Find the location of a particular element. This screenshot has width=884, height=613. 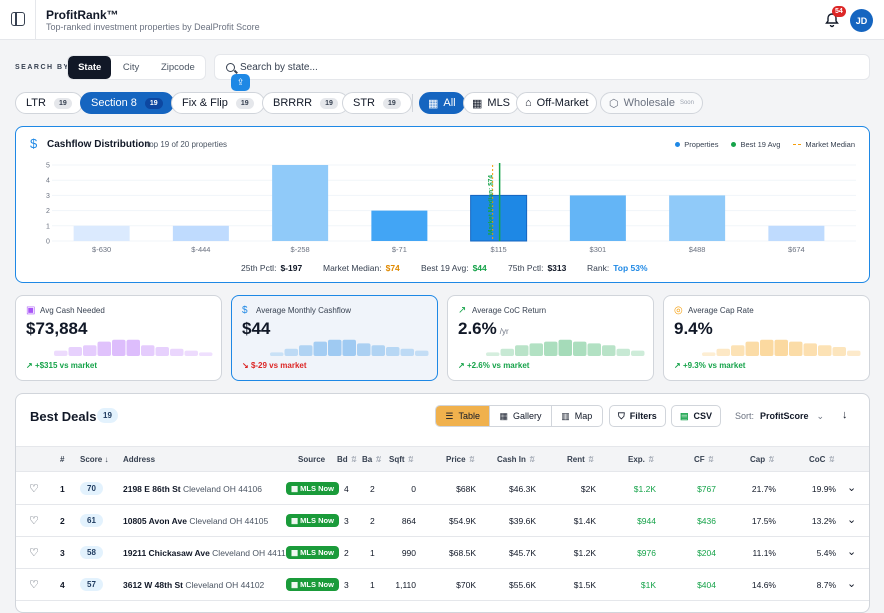

col-score: Score ↓ is located at coordinates (94, 459).